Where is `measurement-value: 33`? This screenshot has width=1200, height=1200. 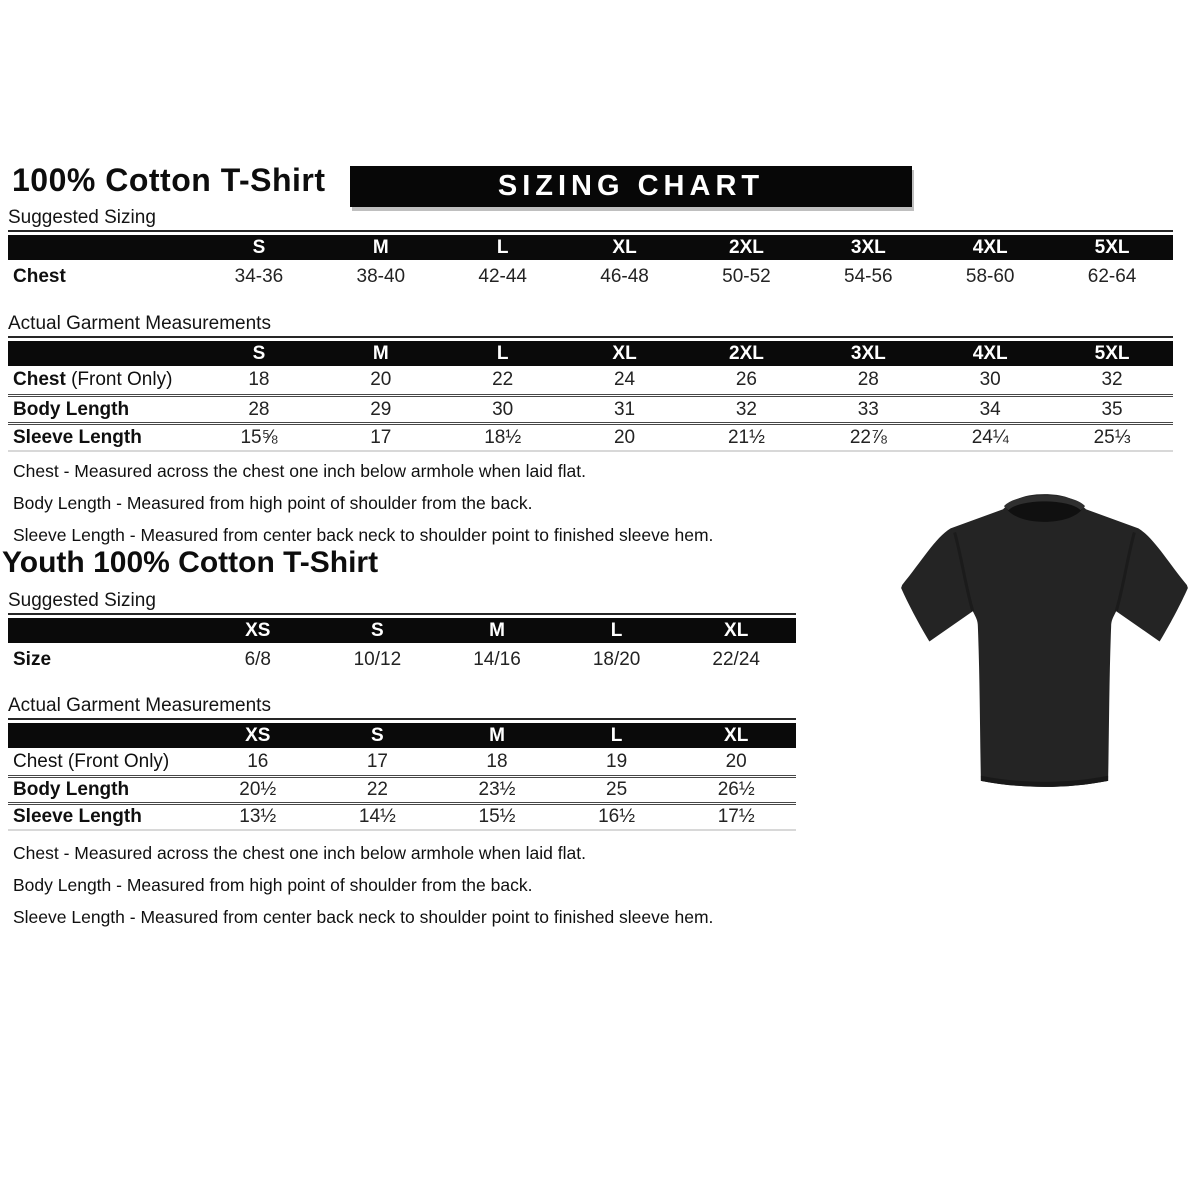
measurement-value: 33 is located at coordinates (868, 409).